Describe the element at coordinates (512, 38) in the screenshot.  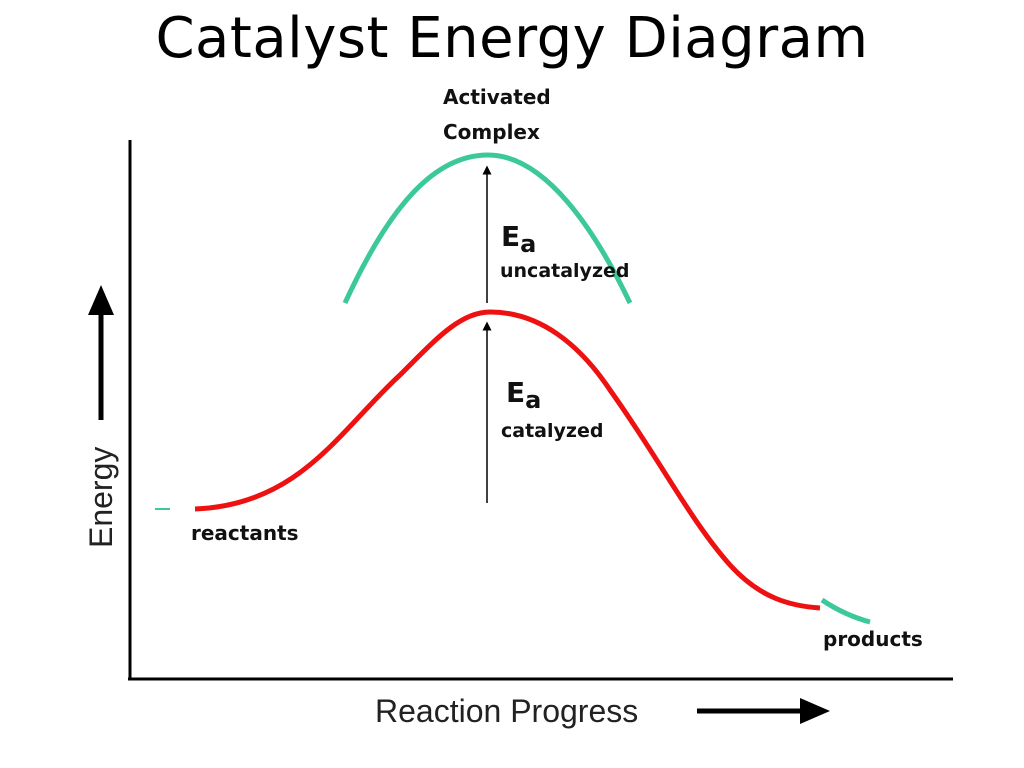
I see `diagram-title: Catalyst Energy Diagram` at that location.